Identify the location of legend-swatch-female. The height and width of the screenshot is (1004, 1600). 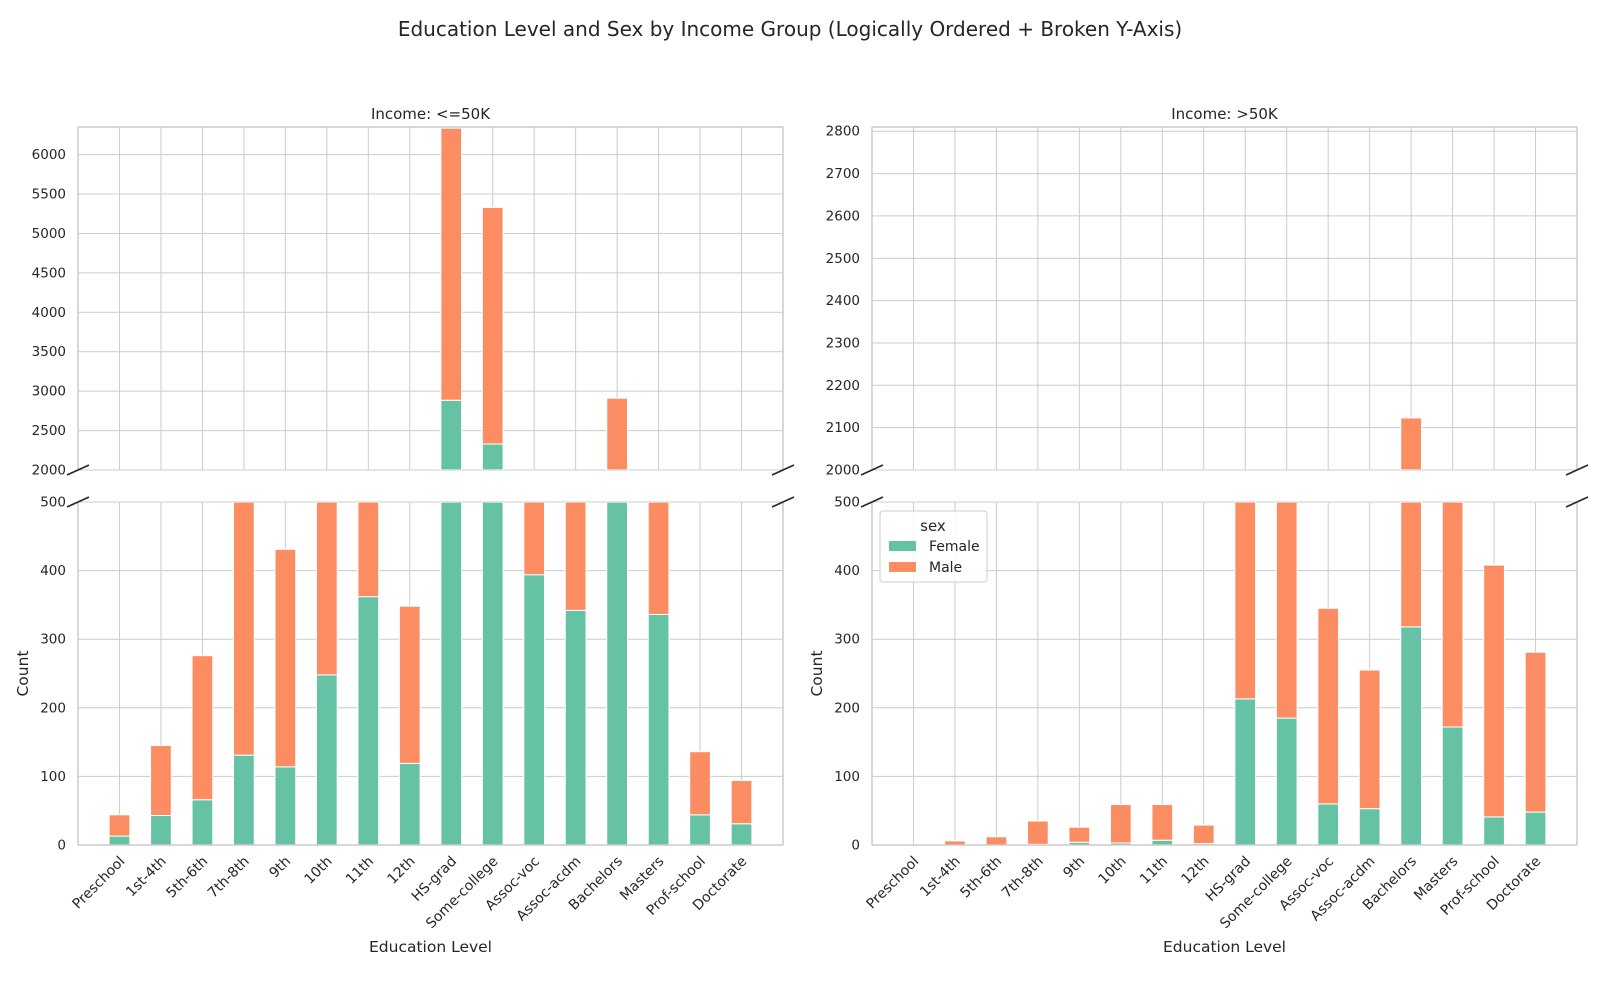
(902, 546).